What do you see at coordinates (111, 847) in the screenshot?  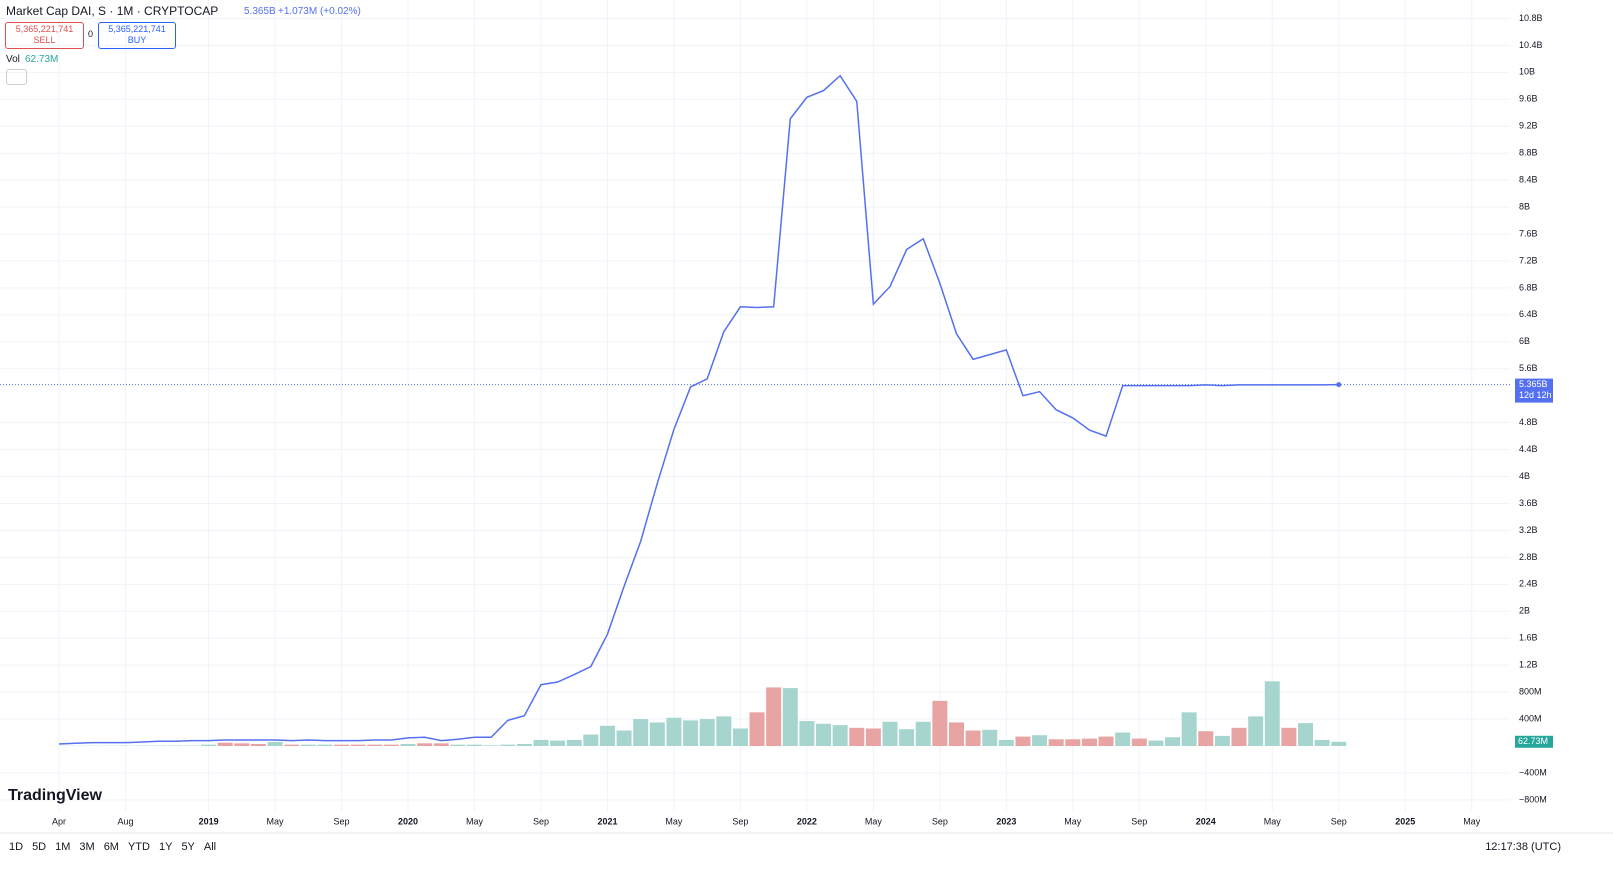 I see `range-button: 6M` at bounding box center [111, 847].